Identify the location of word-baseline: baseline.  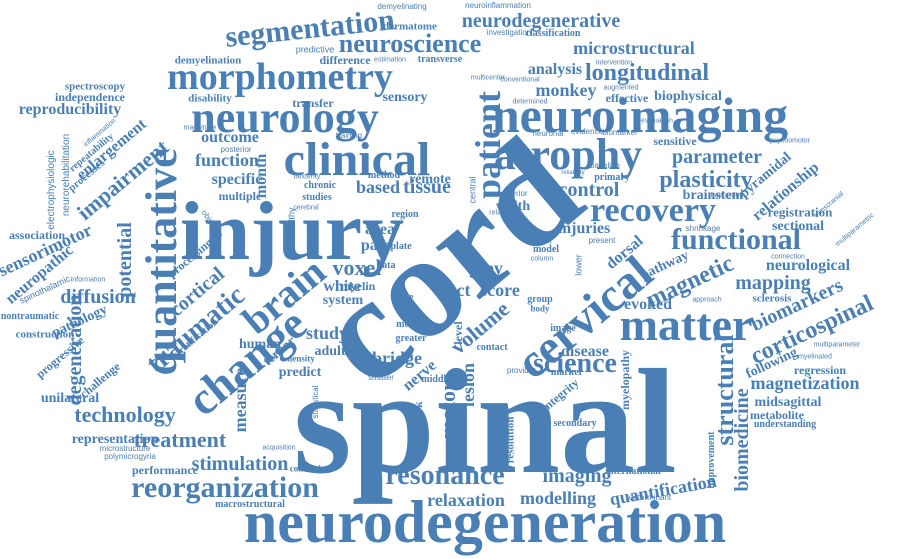
(605, 165).